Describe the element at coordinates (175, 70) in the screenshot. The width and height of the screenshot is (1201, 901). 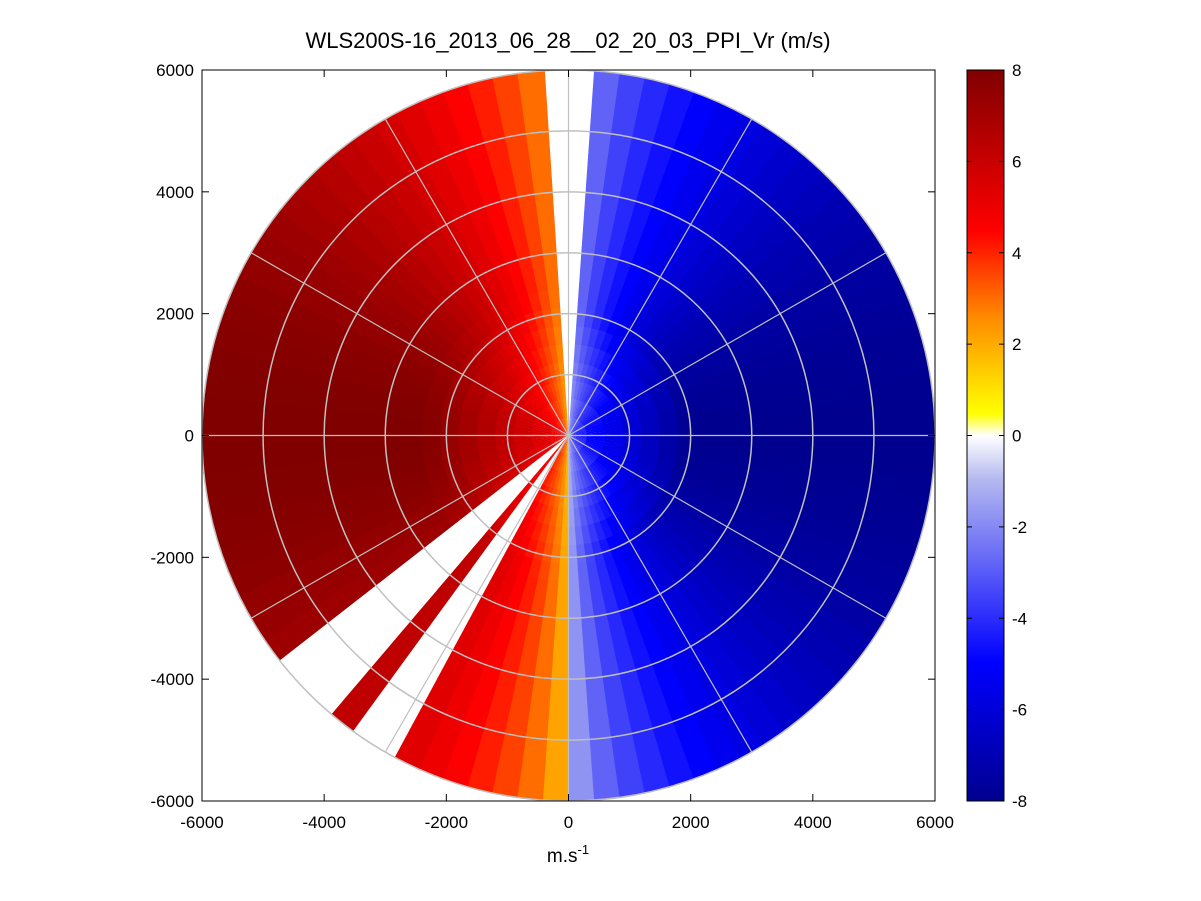
I see `y-tick-label: 6000` at that location.